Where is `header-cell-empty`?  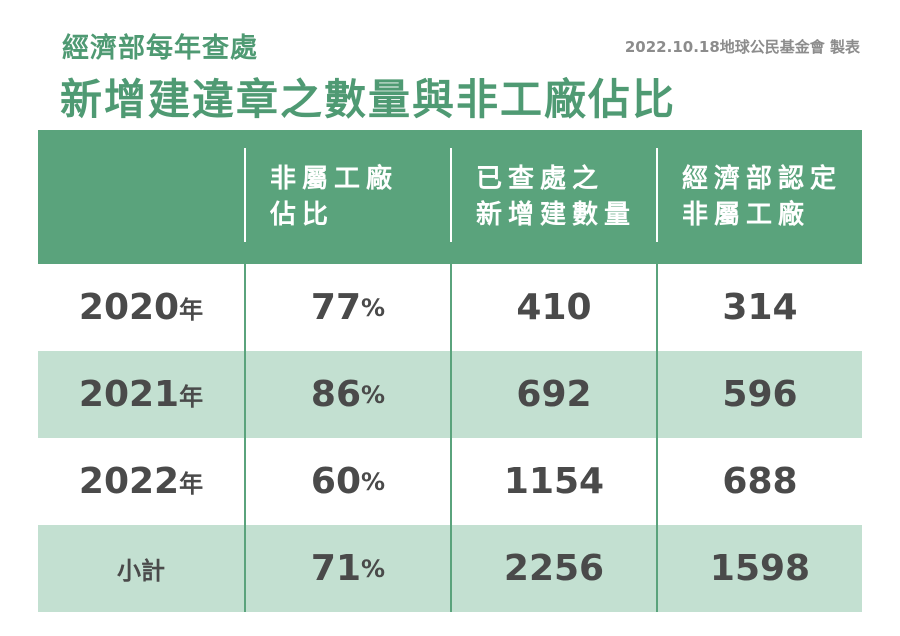 header-cell-empty is located at coordinates (141, 197).